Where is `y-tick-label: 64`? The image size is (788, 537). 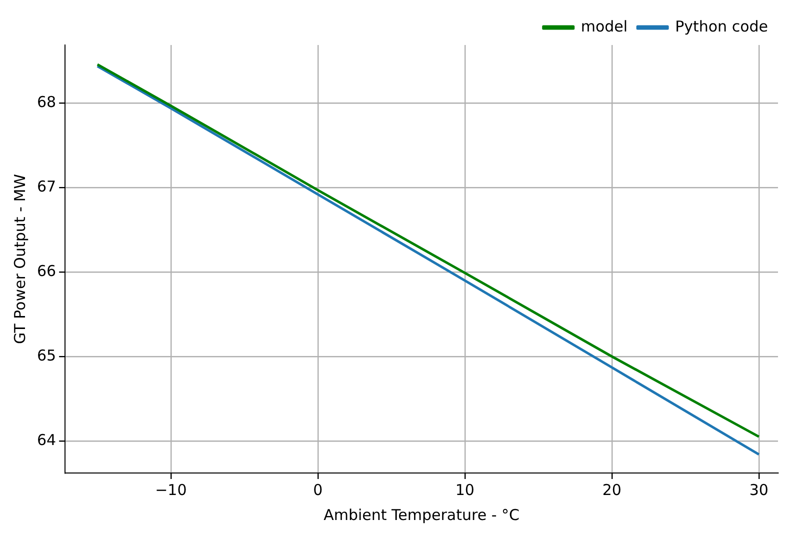 y-tick-label: 64 is located at coordinates (46, 439).